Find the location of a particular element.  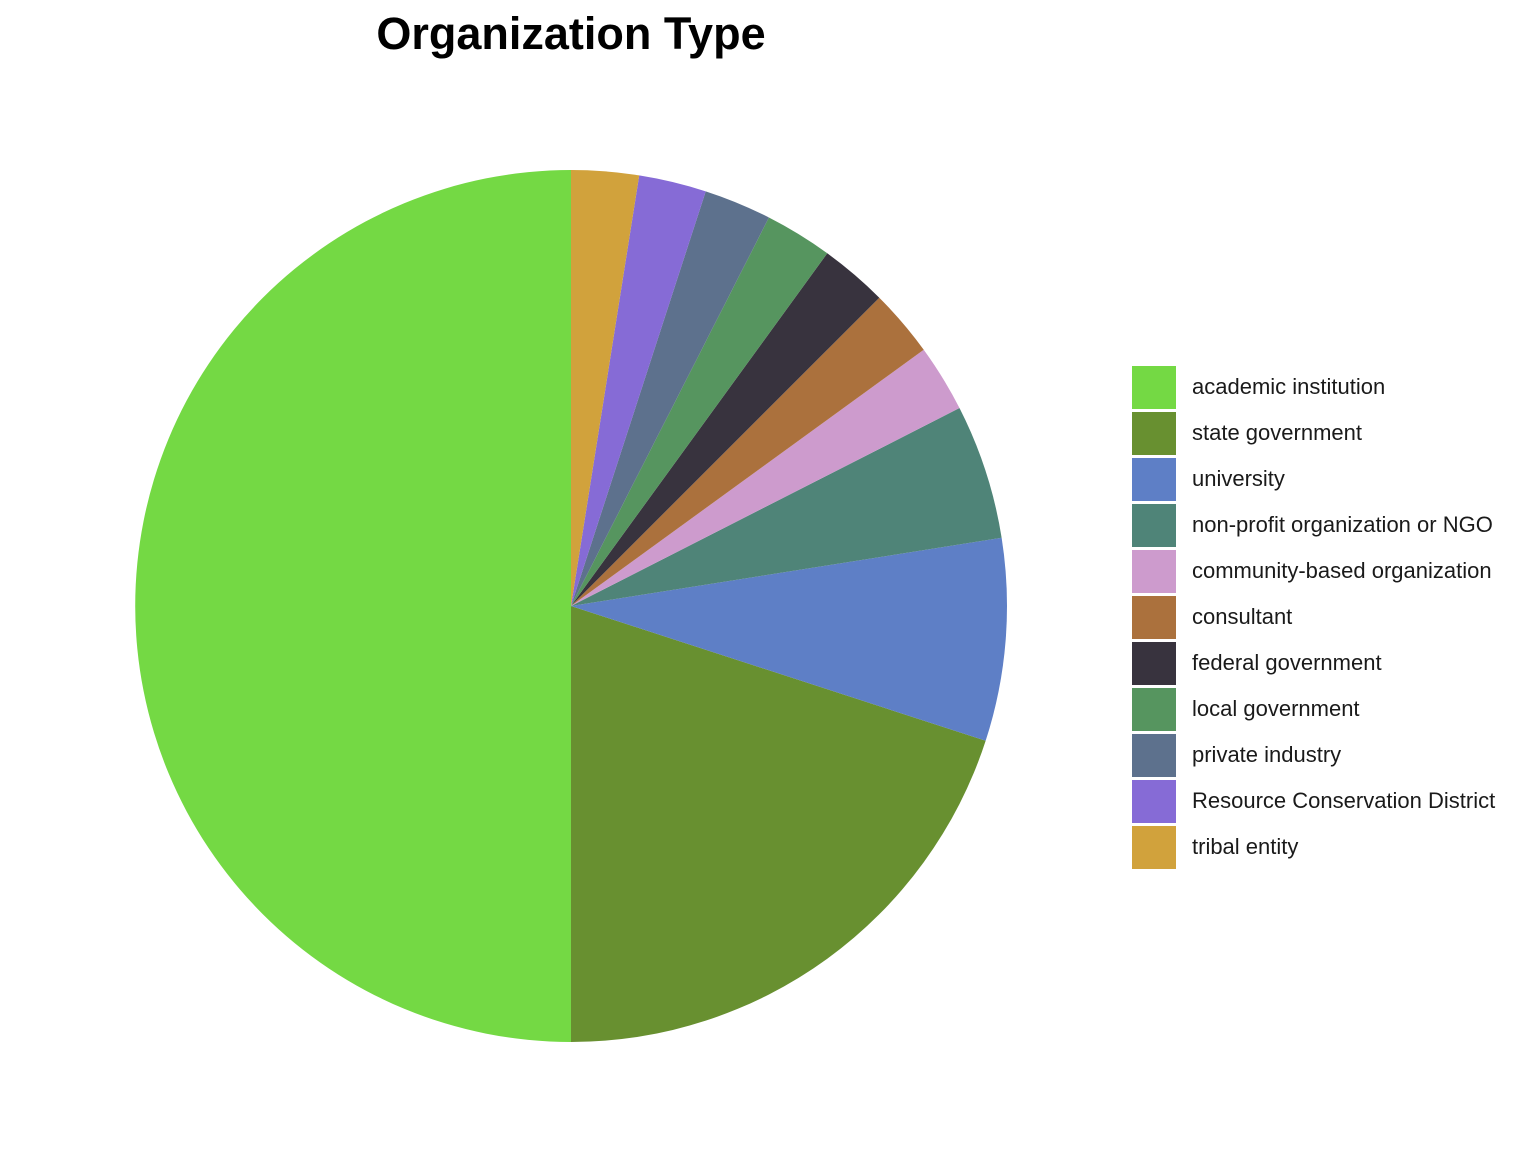

legend-label: tribal entity is located at coordinates (1245, 846).